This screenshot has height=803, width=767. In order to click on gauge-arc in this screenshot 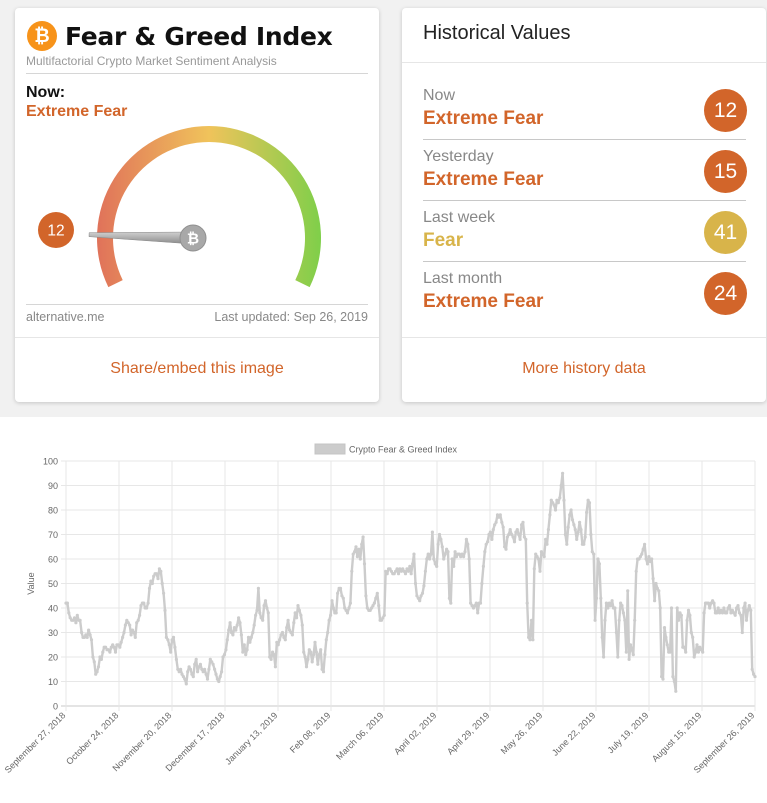, I will do `click(209, 207)`.